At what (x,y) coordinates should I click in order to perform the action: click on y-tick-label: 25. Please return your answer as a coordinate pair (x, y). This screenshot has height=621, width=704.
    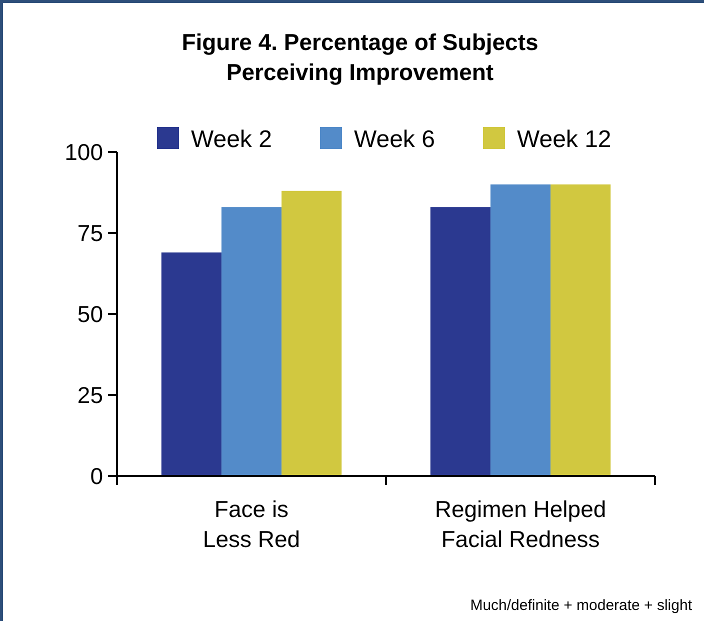
    Looking at the image, I should click on (90, 395).